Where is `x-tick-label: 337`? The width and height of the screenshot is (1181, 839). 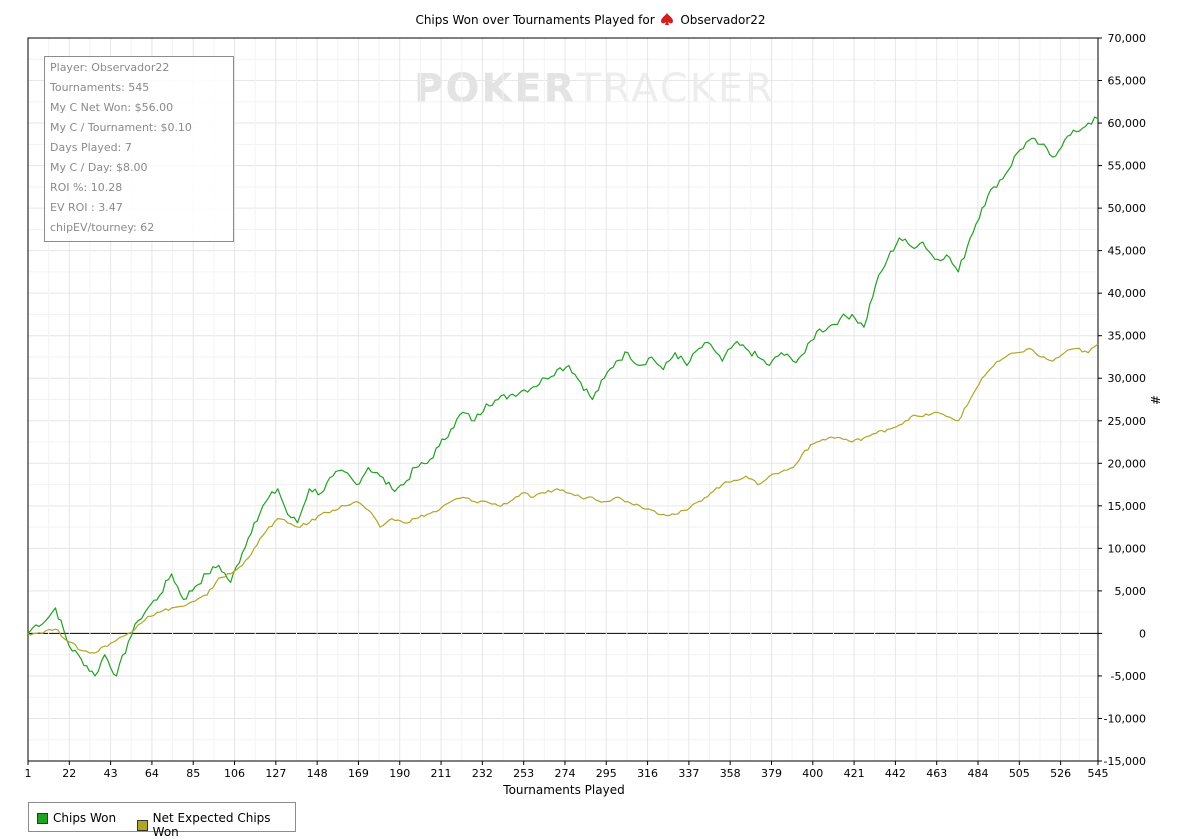 x-tick-label: 337 is located at coordinates (688, 773).